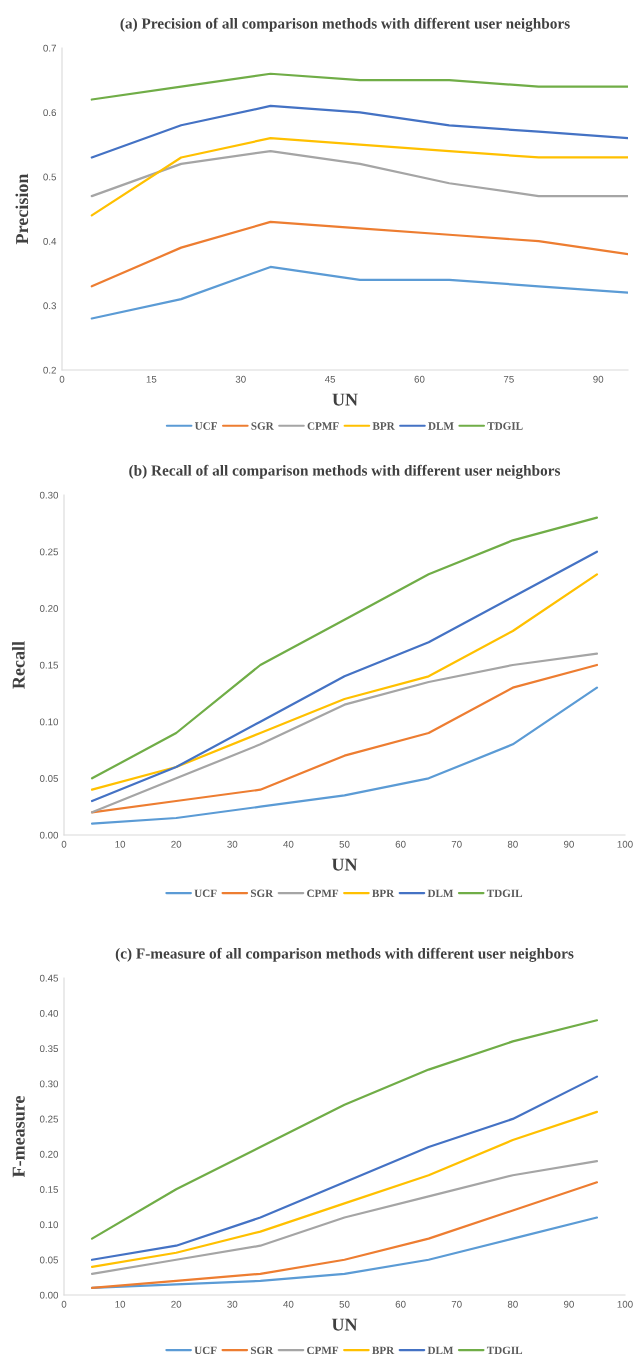  Describe the element at coordinates (344, 954) in the screenshot. I see `chart-title: (c) F-measure of all comparison methods with different user neighbors` at that location.